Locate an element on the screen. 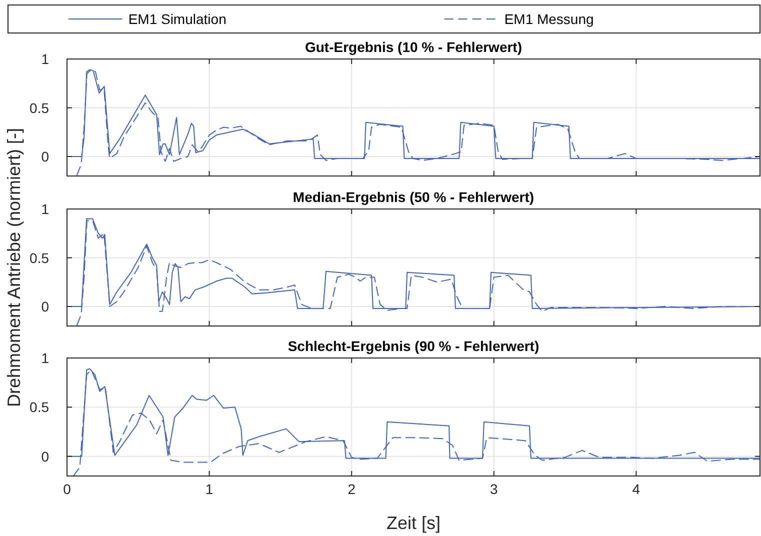  y-axis-title: Drehmoment Antriebe (normiert) [-] is located at coordinates (14, 268).